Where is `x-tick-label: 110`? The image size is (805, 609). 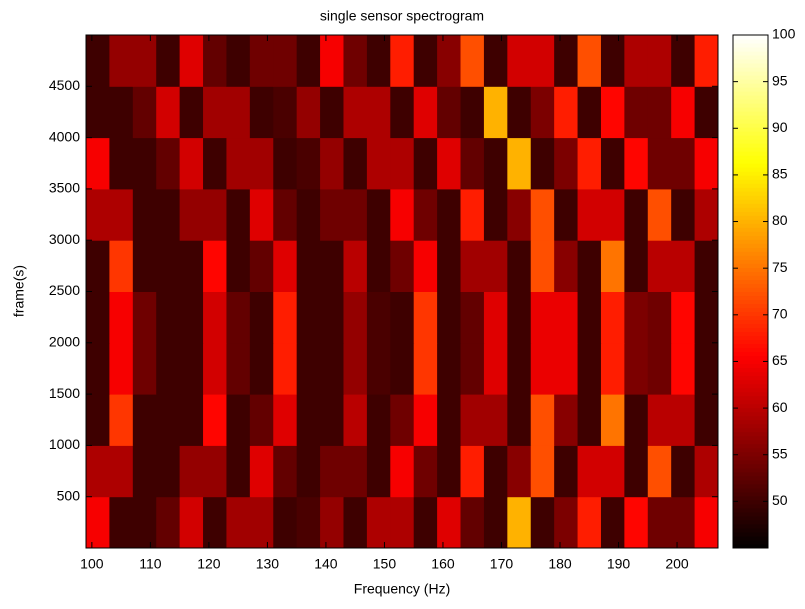 x-tick-label: 110 is located at coordinates (150, 564).